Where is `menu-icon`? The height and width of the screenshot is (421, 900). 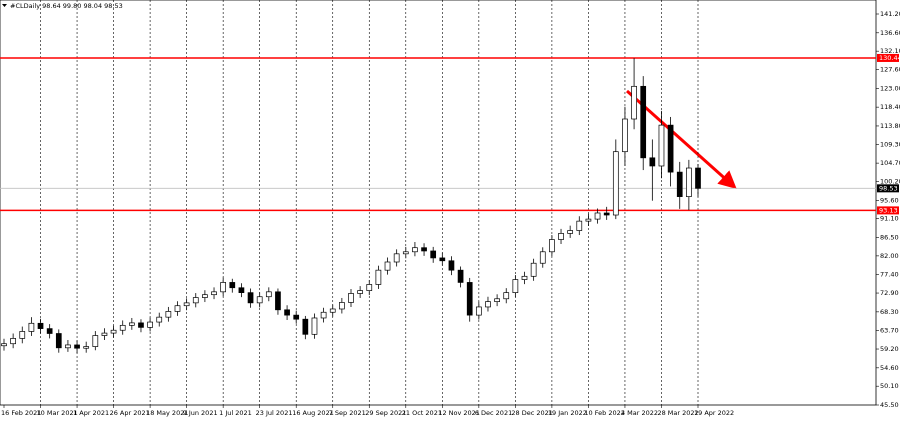
menu-icon is located at coordinates (4, 5).